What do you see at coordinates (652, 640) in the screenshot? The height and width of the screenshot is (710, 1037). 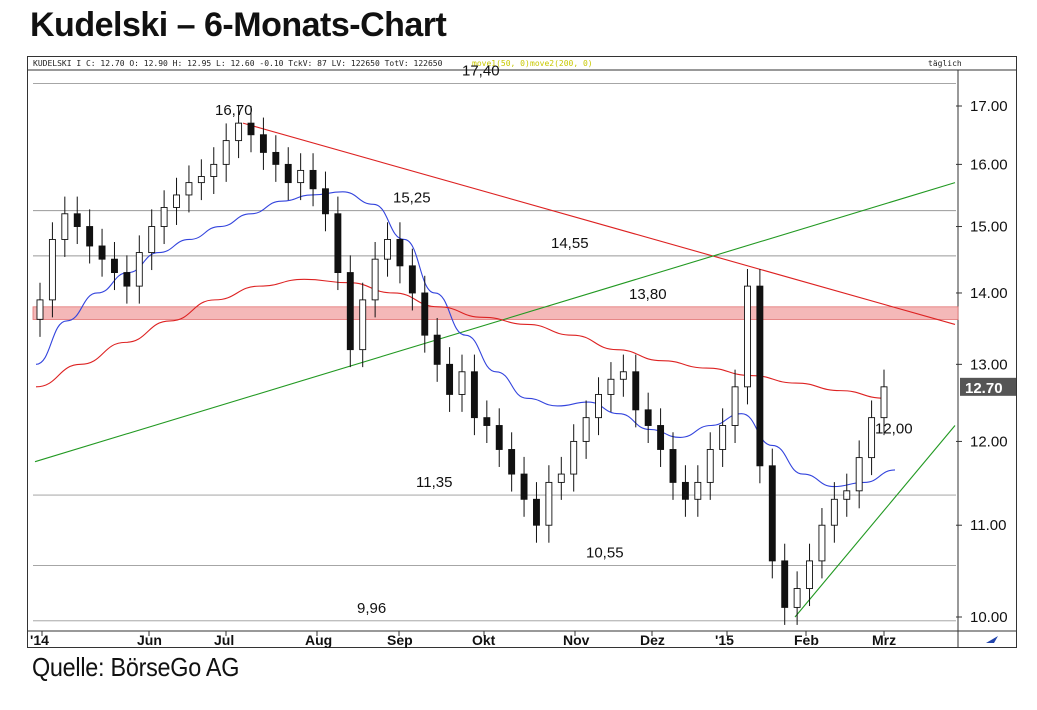 I see `x-tick-label: Dez` at bounding box center [652, 640].